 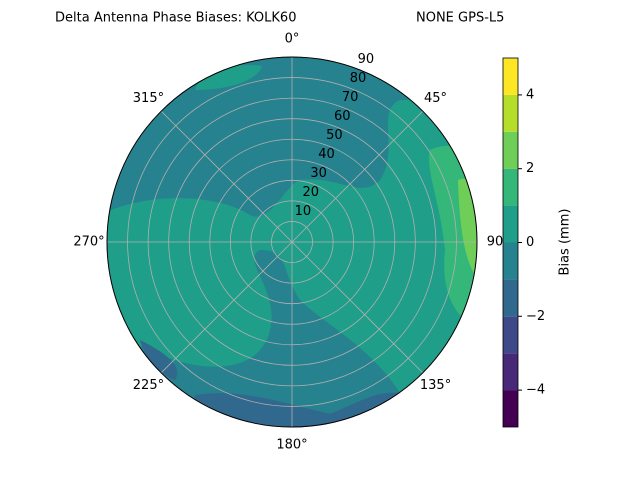 What do you see at coordinates (342, 116) in the screenshot?
I see `r-tick-label: 60` at bounding box center [342, 116].